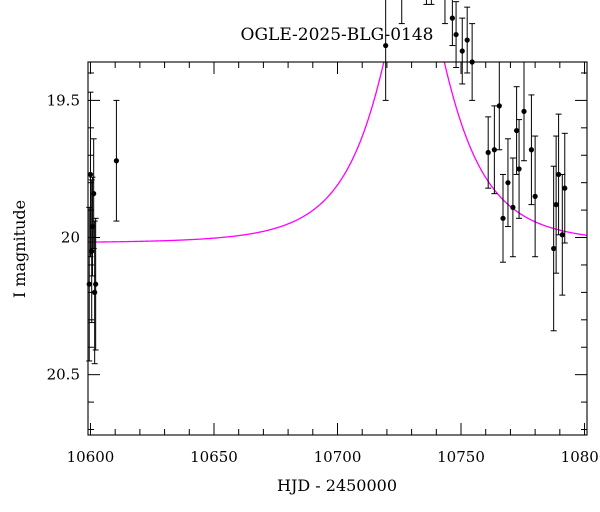  What do you see at coordinates (214, 457) in the screenshot?
I see `x-tick-label: 10650` at bounding box center [214, 457].